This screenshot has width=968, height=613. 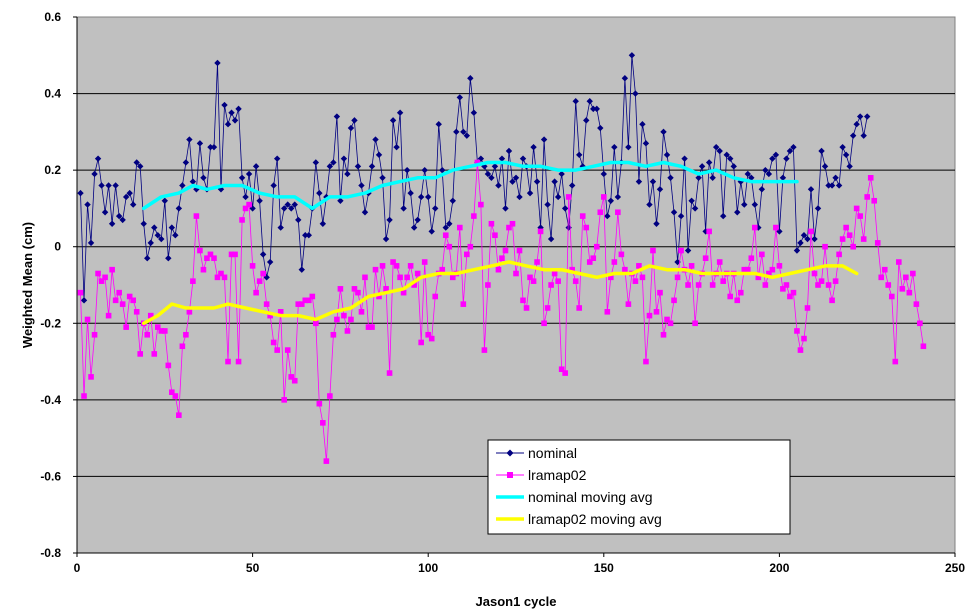 What do you see at coordinates (500, 293) in the screenshot?
I see `series-line` at bounding box center [500, 293].